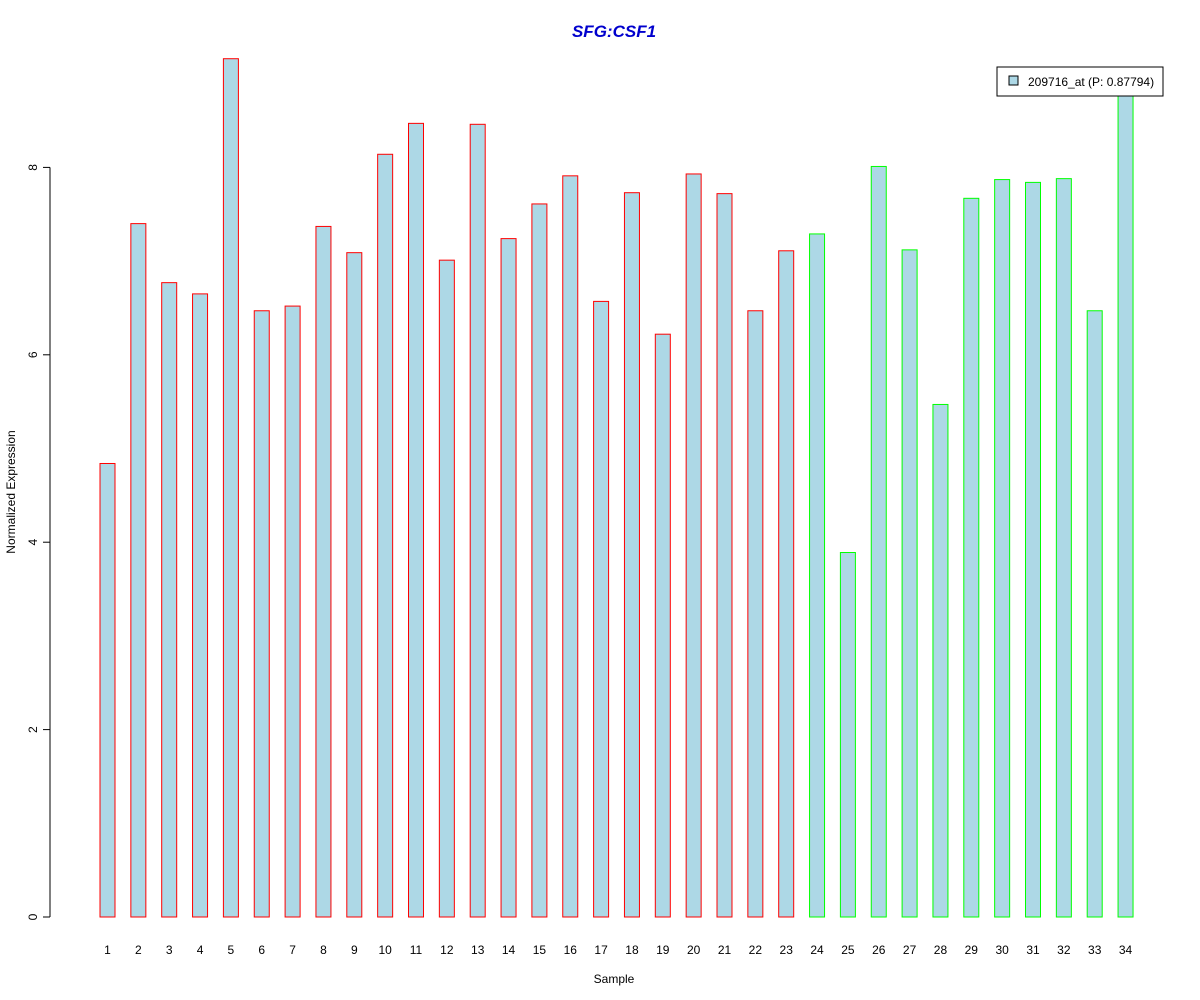  What do you see at coordinates (447, 950) in the screenshot?
I see `x-tick-label: 12` at bounding box center [447, 950].